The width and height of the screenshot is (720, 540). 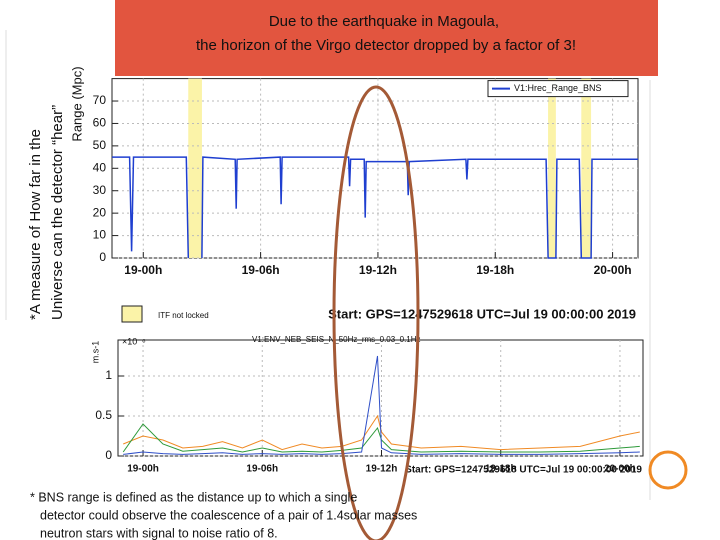 I want to click on chart-title: V1:ENV_NEB_SEIS_N_50Hz_rms_0.03_0.1Hz, so click(x=336, y=339).